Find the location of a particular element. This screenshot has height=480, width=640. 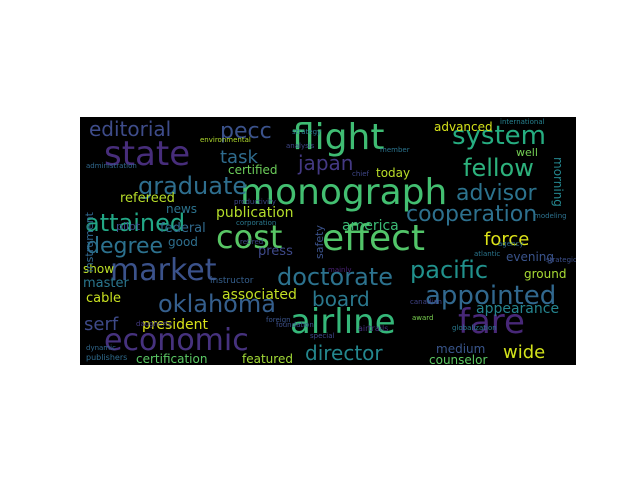

word: pacific is located at coordinates (449, 270).